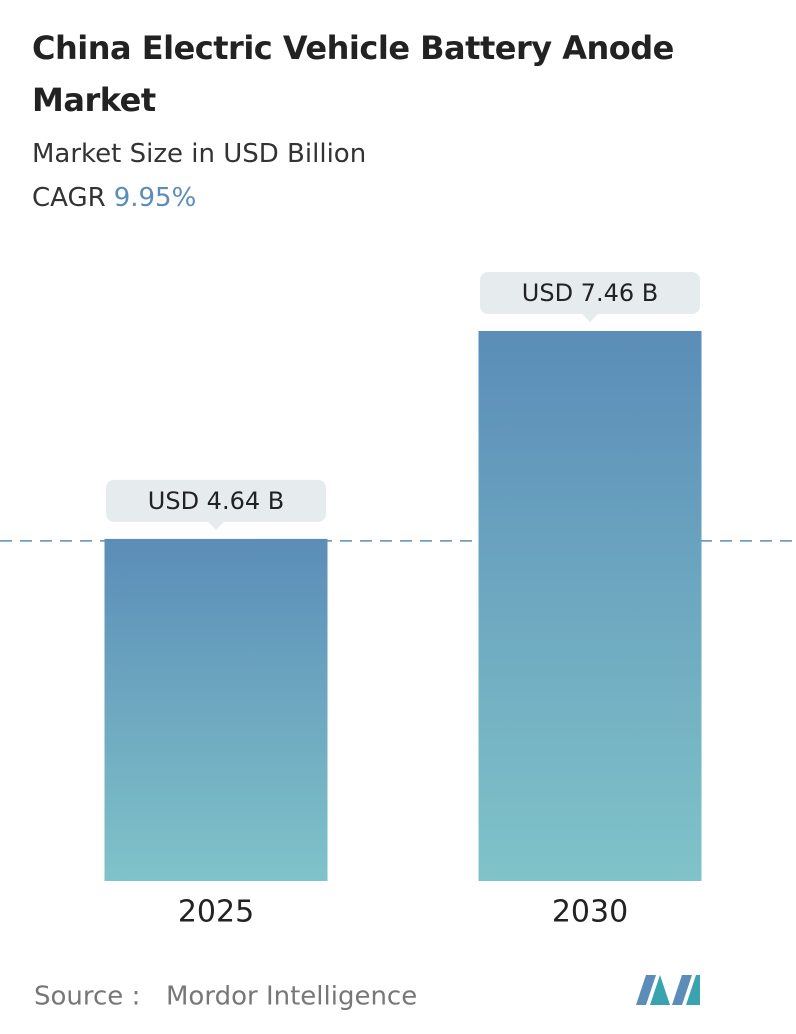 This screenshot has width=796, height=1034. I want to click on x-tick-label: 2030, so click(590, 912).